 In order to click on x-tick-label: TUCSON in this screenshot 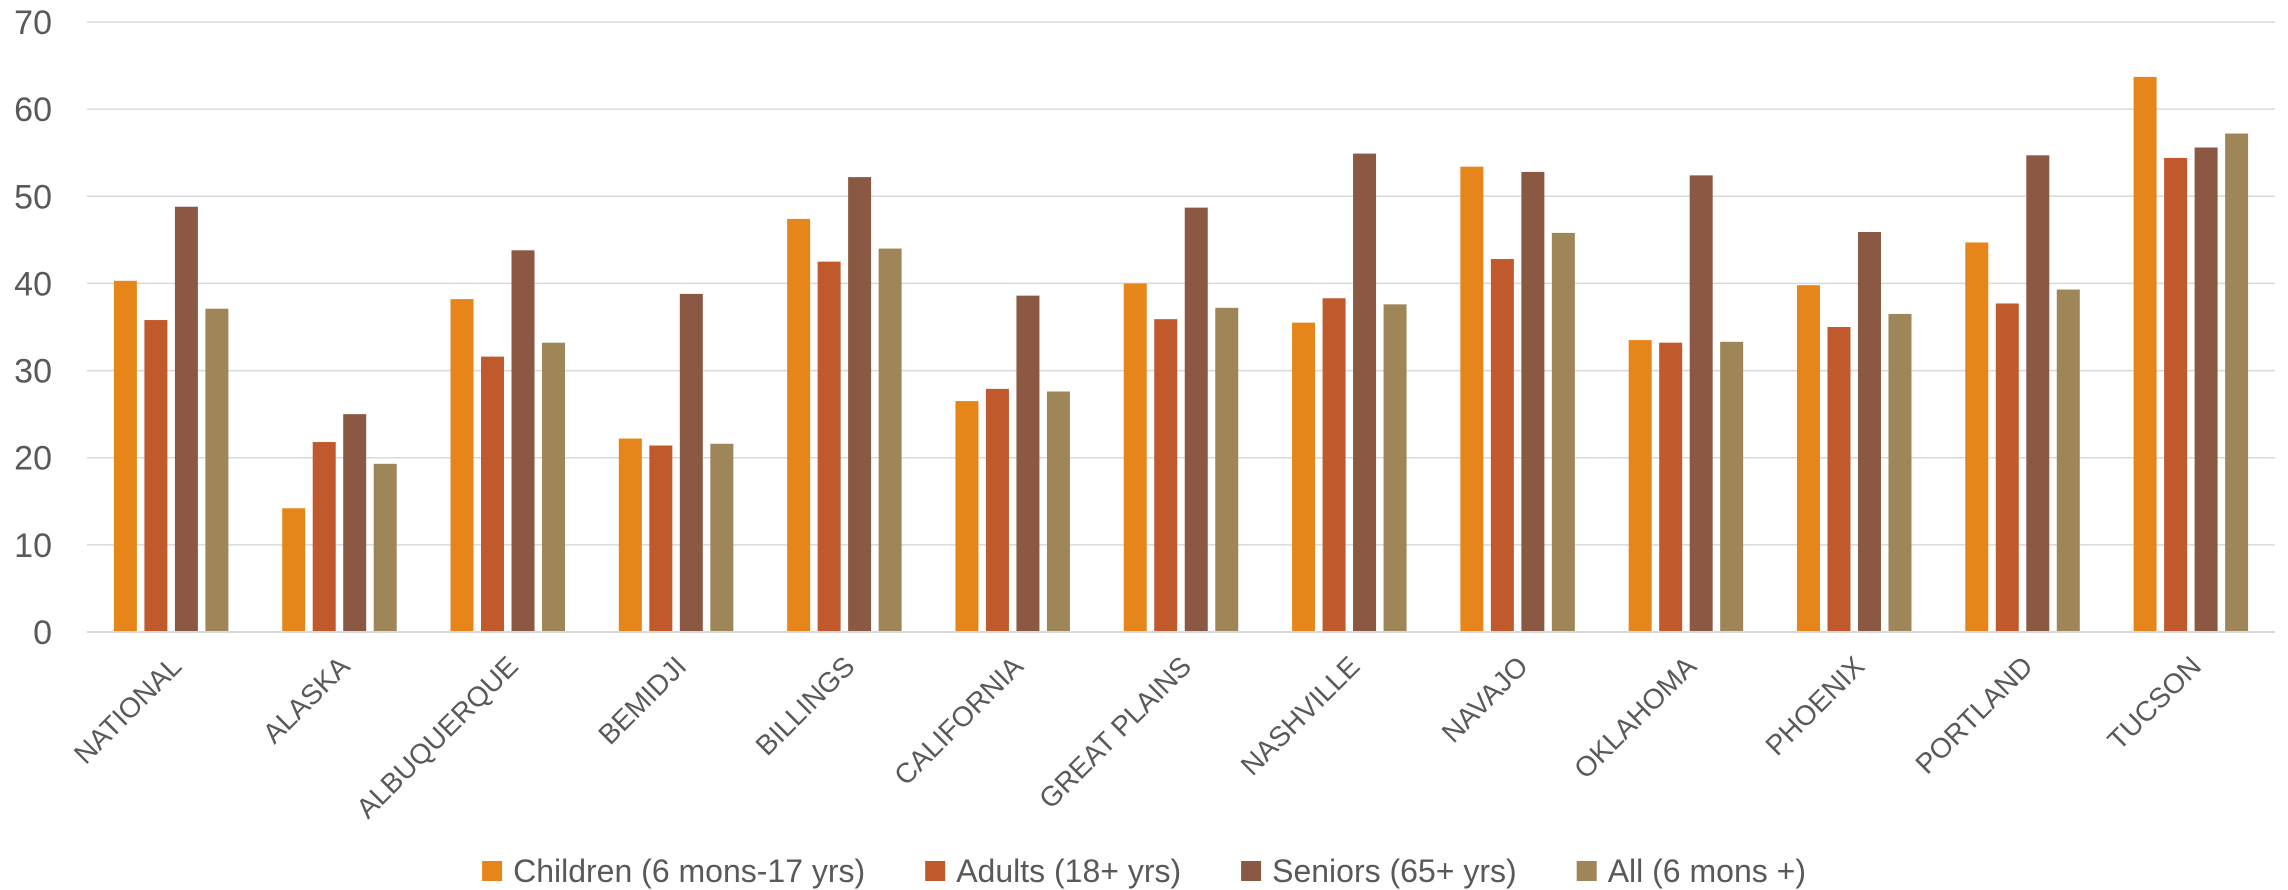, I will do `click(2155, 703)`.